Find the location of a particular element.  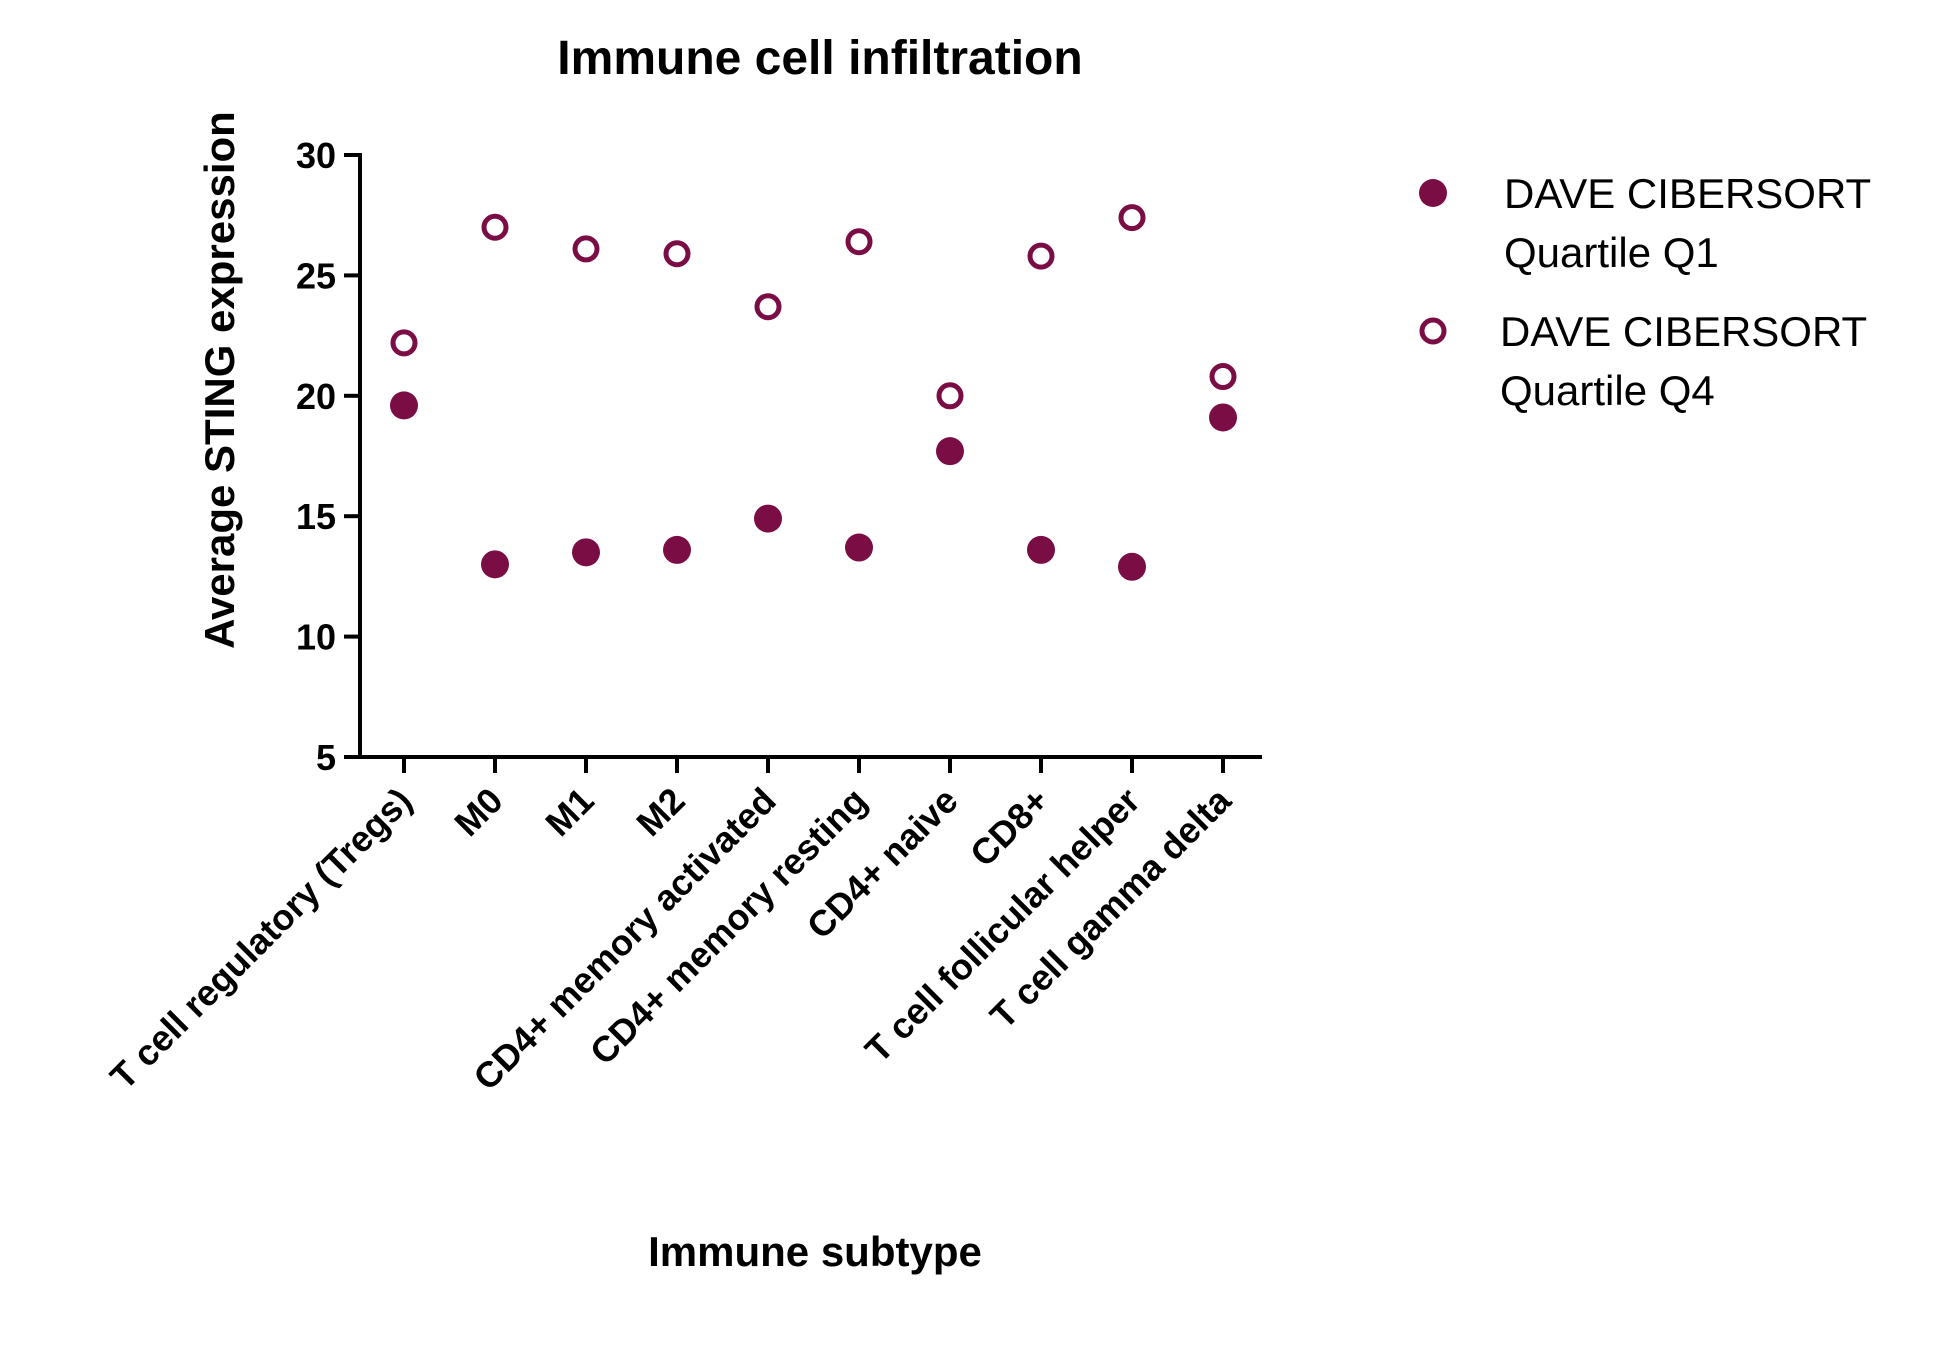

legend-marker-open is located at coordinates (1433, 331).